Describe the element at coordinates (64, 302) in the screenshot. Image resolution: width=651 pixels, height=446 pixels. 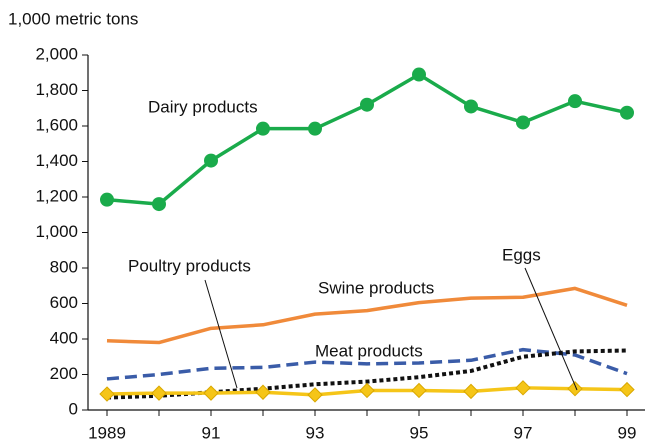
I see `y-tick-label: 600` at that location.